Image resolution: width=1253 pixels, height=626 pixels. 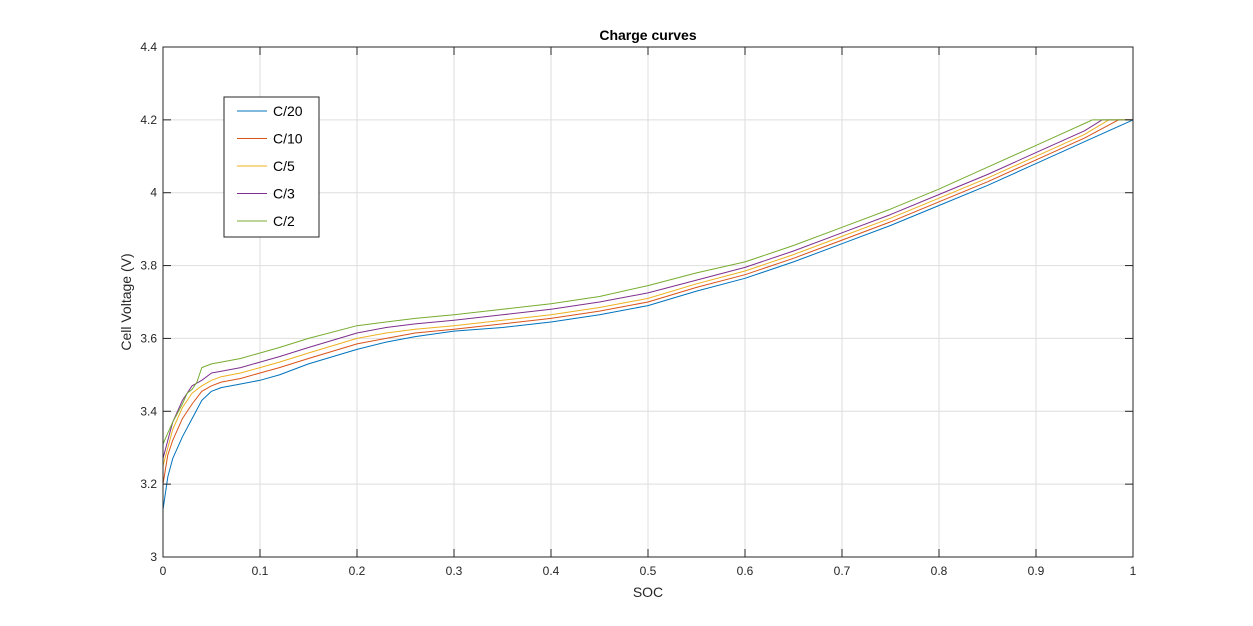 I want to click on legend: C/20 C/10 C/5 C/3 C/2, so click(x=271, y=167).